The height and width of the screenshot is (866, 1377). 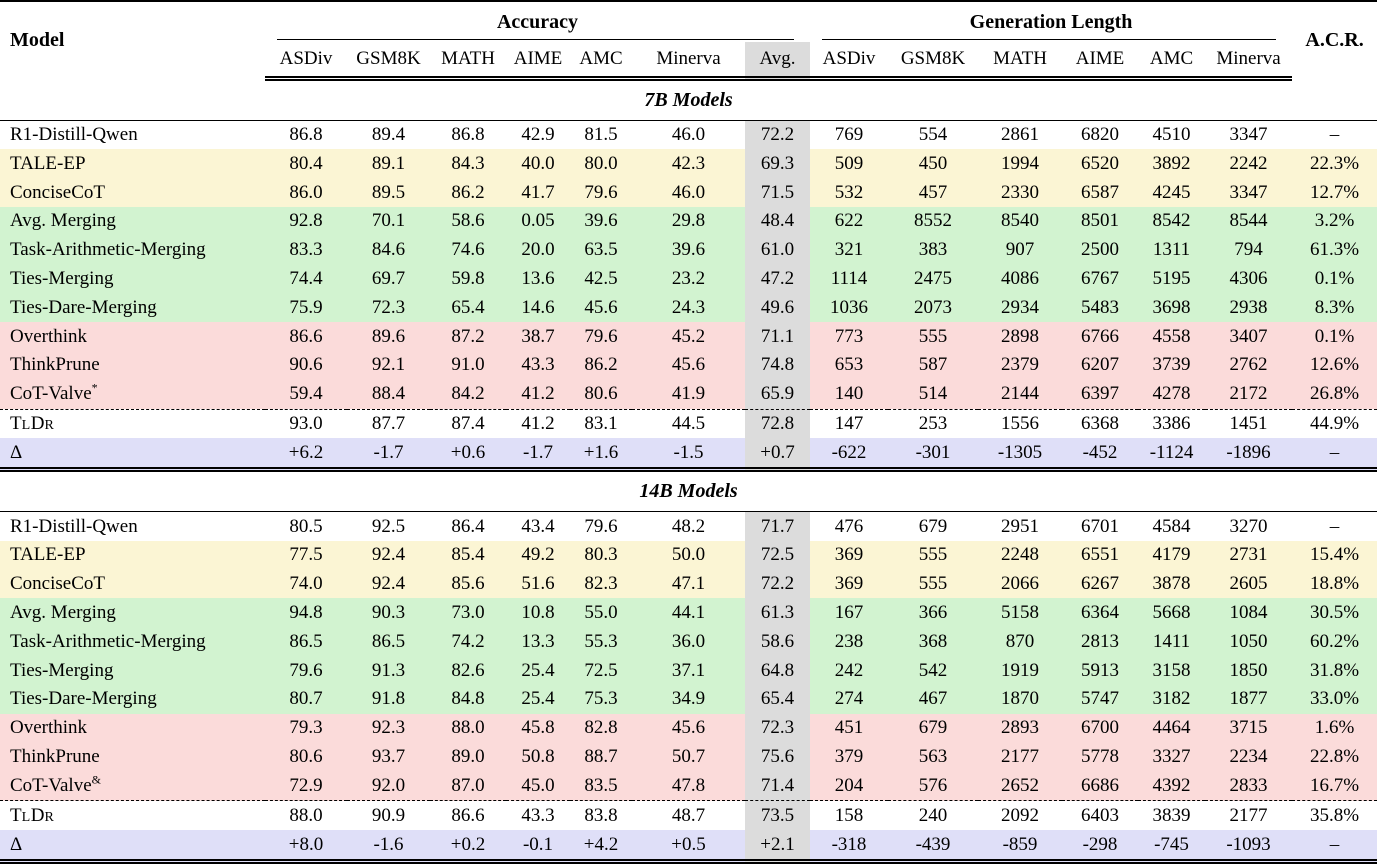 What do you see at coordinates (132, 455) in the screenshot?
I see `model-cell: Δ` at bounding box center [132, 455].